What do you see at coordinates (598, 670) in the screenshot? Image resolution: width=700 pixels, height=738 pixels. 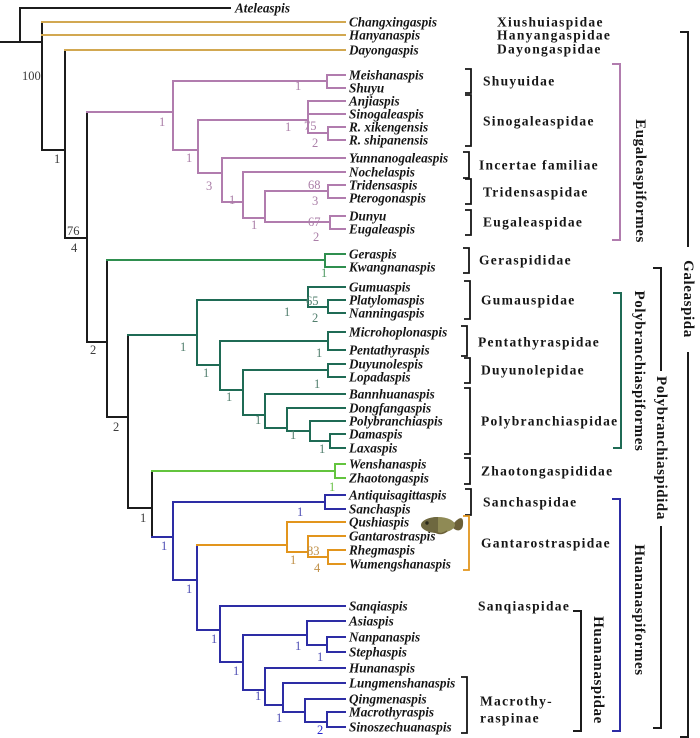 I see `clade-label-huananaspidae: Huananaspidae` at bounding box center [598, 670].